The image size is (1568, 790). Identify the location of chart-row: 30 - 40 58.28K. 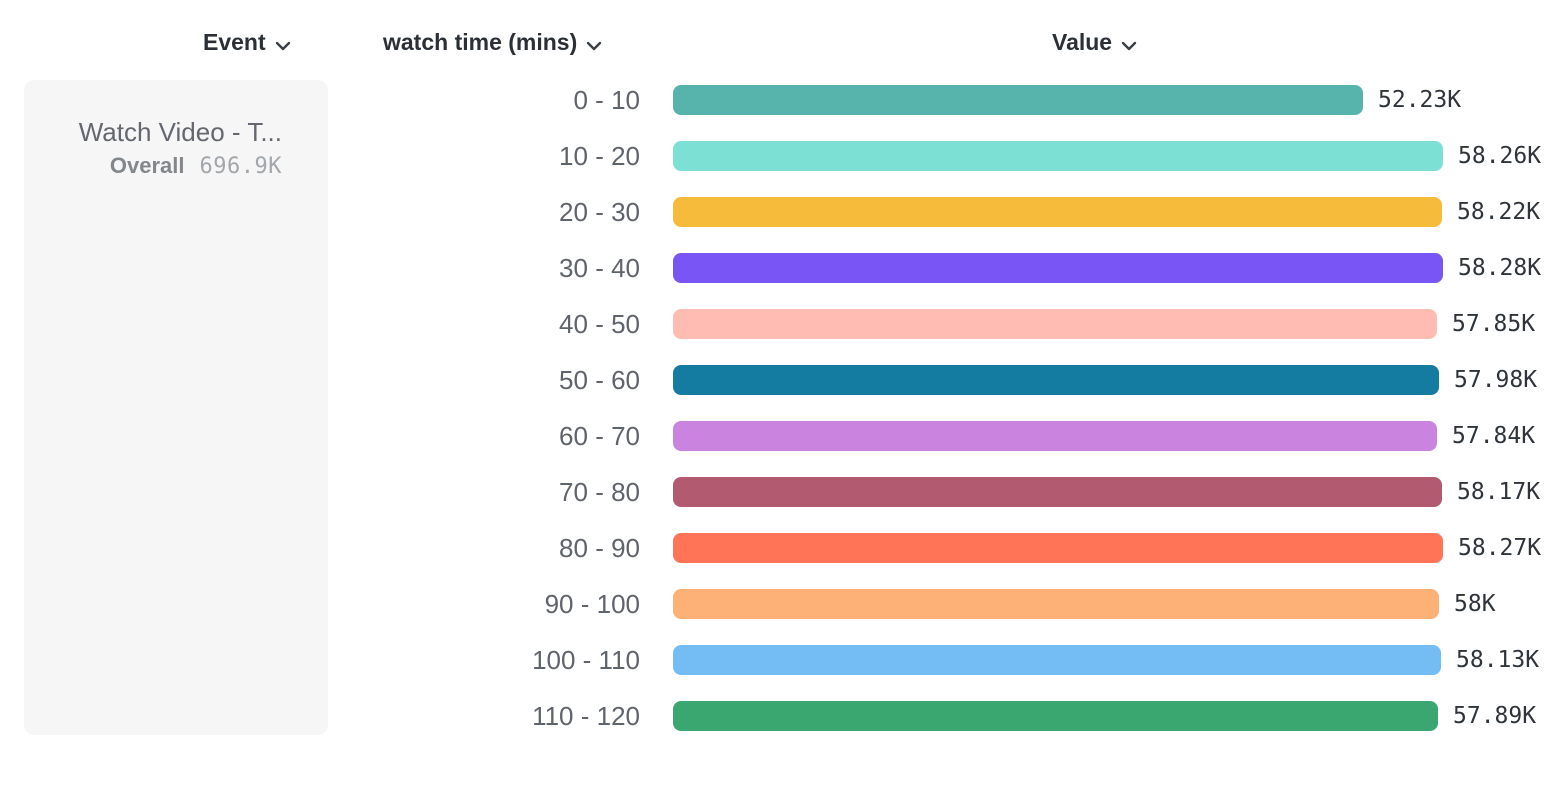
(784, 268).